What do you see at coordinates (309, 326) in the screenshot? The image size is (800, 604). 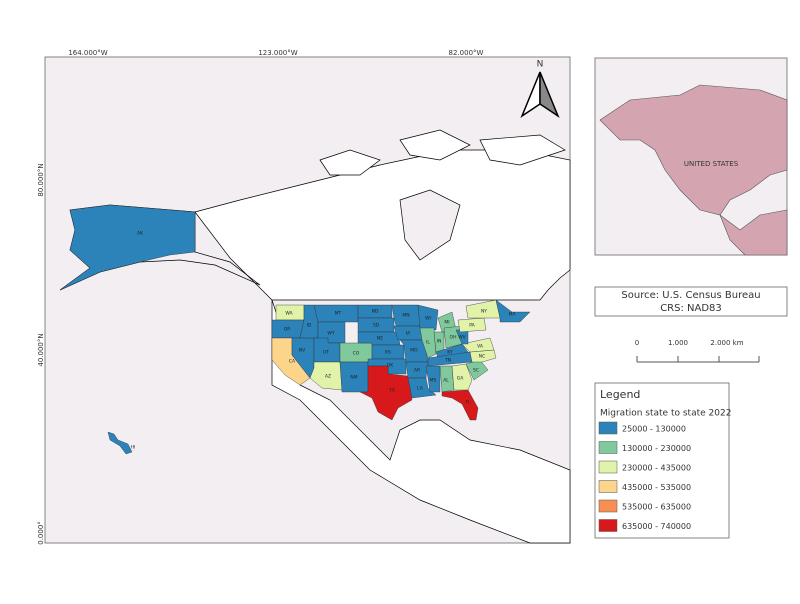 I see `state-label: ID` at bounding box center [309, 326].